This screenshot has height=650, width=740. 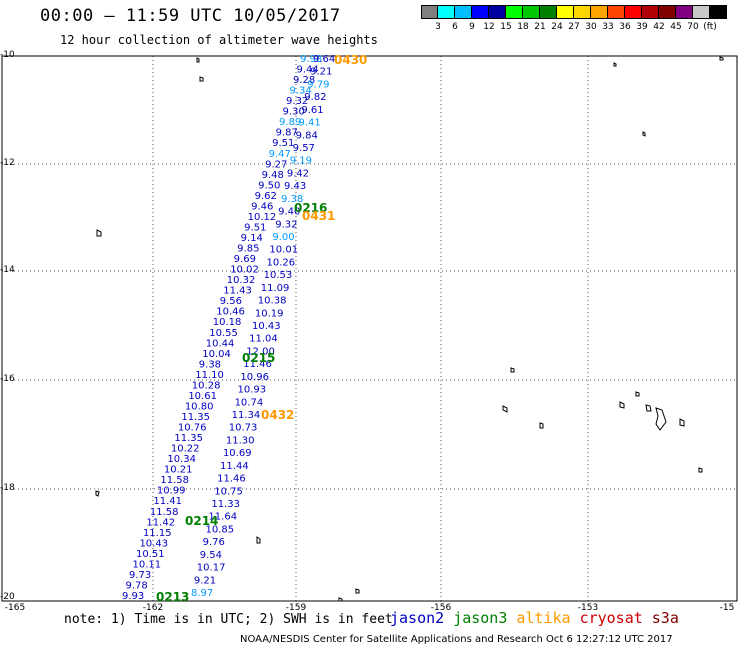 I want to click on wave-height-value: 10.96, so click(x=254, y=377).